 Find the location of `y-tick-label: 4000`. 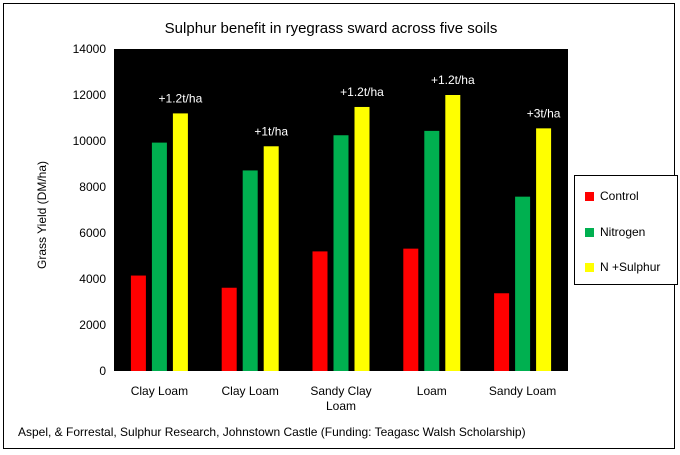

y-tick-label: 4000 is located at coordinates (92, 279).